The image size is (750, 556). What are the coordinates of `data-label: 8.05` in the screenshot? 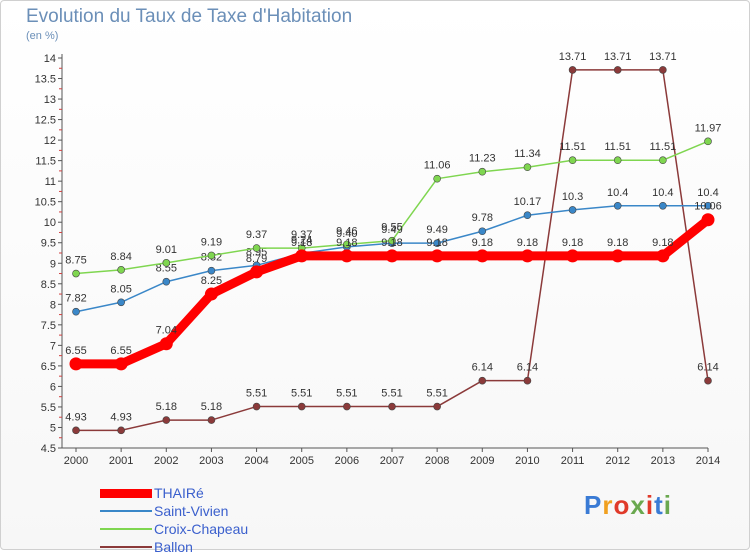 It's located at (120, 289).